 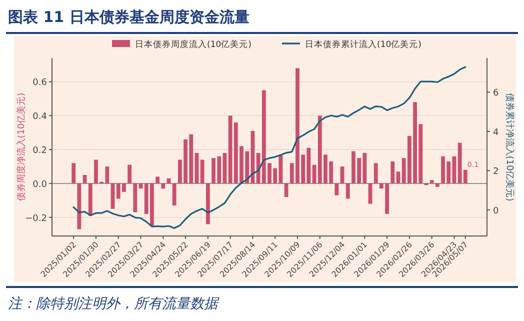 What do you see at coordinates (40, 83) in the screenshot?
I see `y-tick-label: 0.6` at bounding box center [40, 83].